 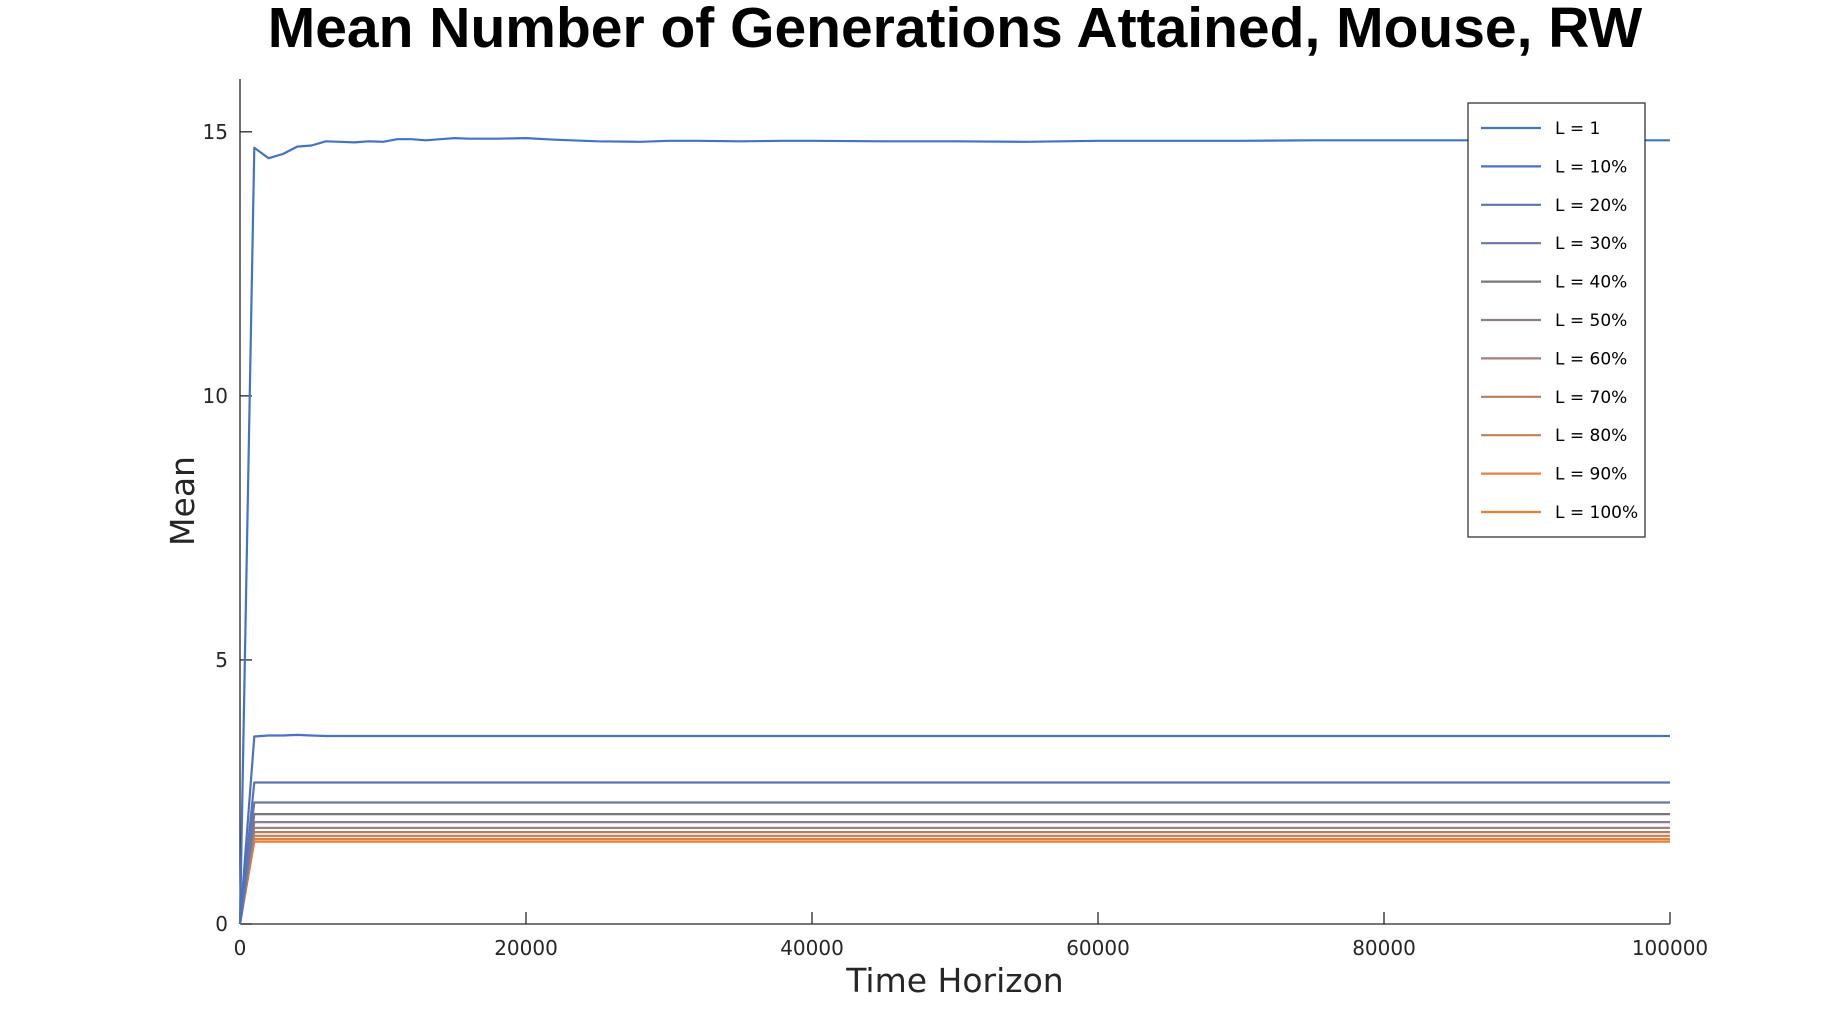 What do you see at coordinates (812, 948) in the screenshot?
I see `x-tick-label: 40000` at bounding box center [812, 948].